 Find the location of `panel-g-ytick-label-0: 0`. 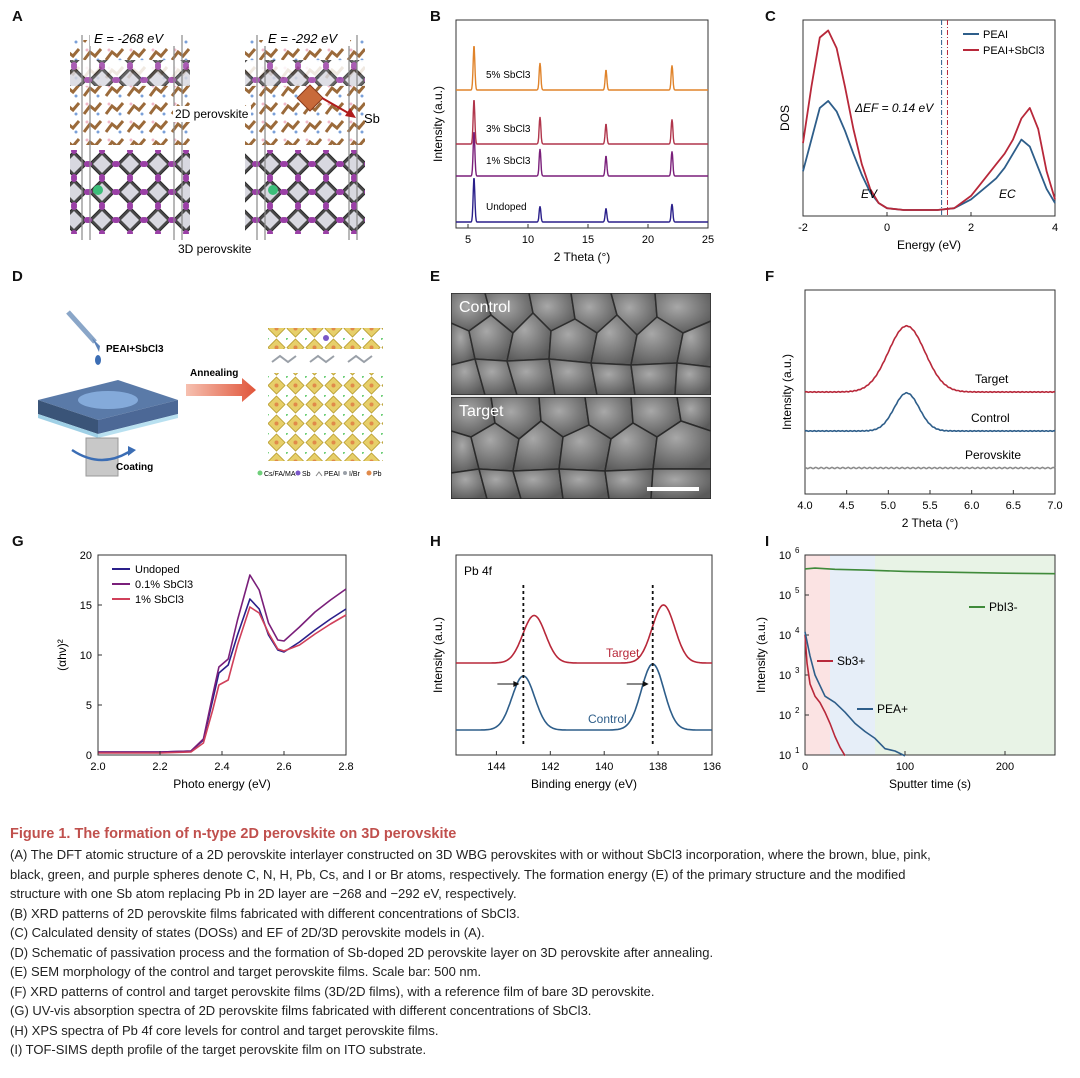

panel-g-ytick-label-0: 0 is located at coordinates (89, 756).